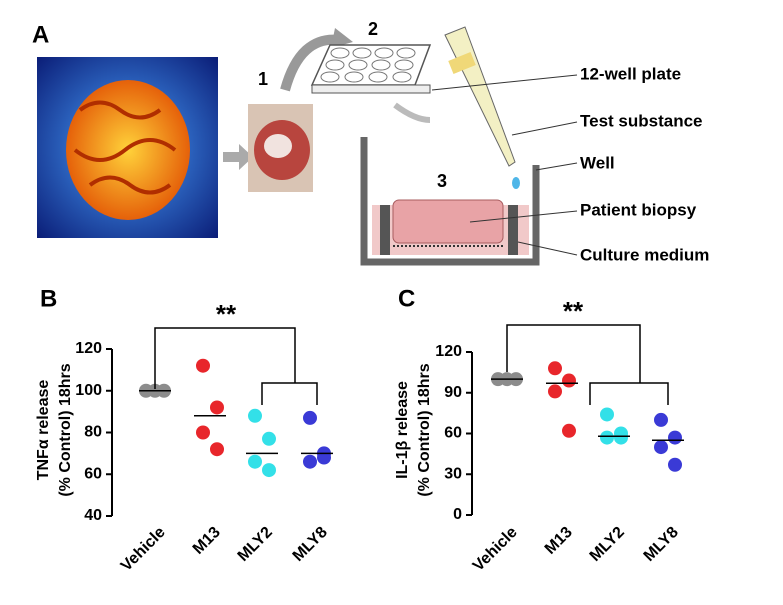  Describe the element at coordinates (43, 430) in the screenshot. I see `y-axis-label: TNFα release` at that location.